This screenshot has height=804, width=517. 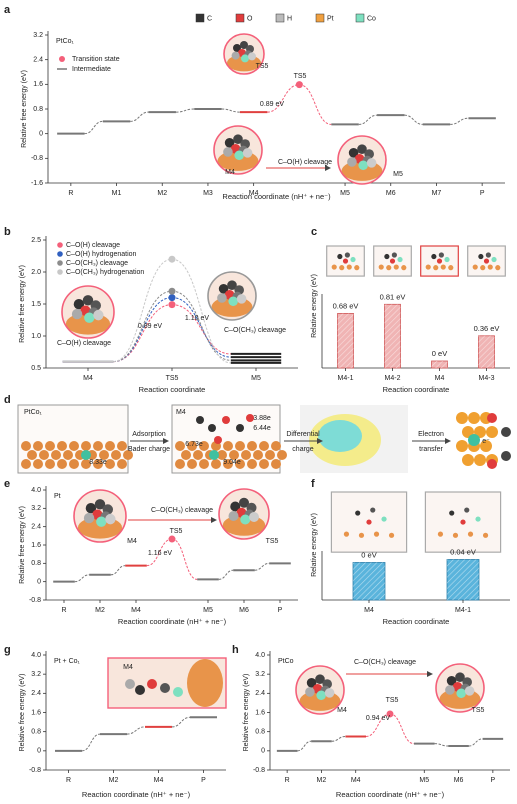 I want to click on x-tick-label: M2, so click(x=100, y=610).